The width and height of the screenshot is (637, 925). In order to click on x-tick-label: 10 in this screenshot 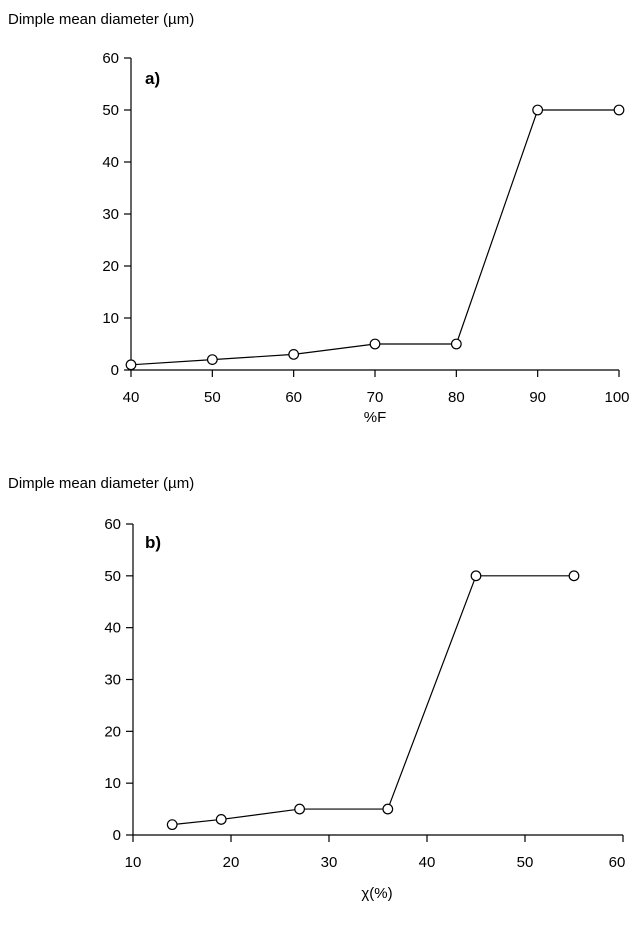, I will do `click(133, 862)`.